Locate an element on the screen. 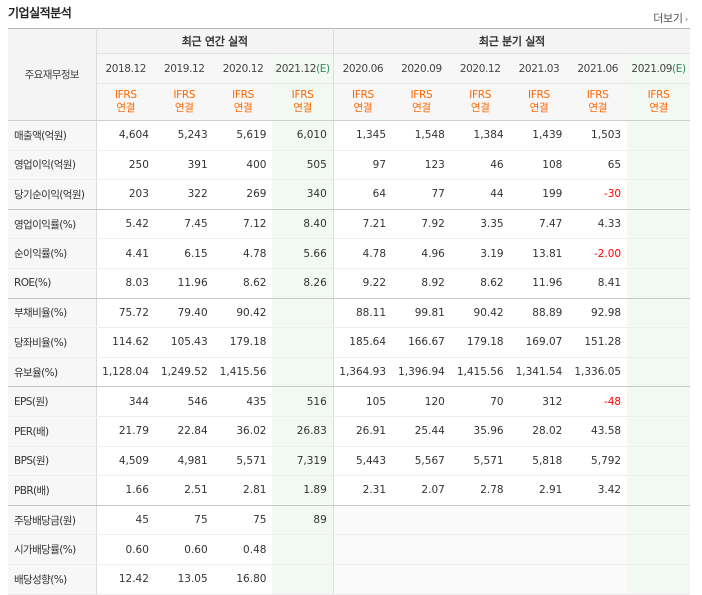  table-cell: 2.78 is located at coordinates (480, 490).